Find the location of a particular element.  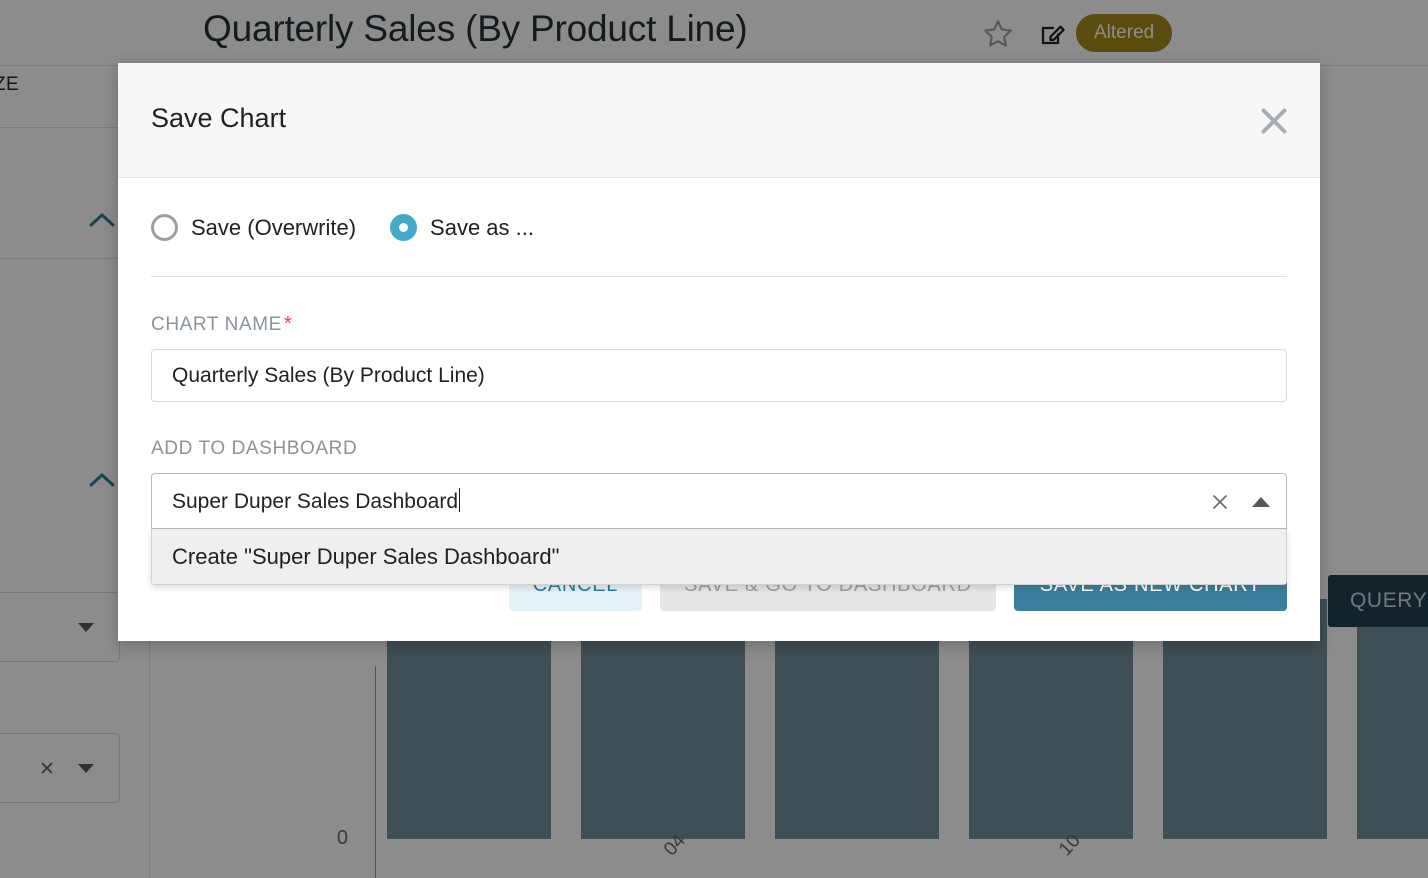

close-icon is located at coordinates (1274, 121).